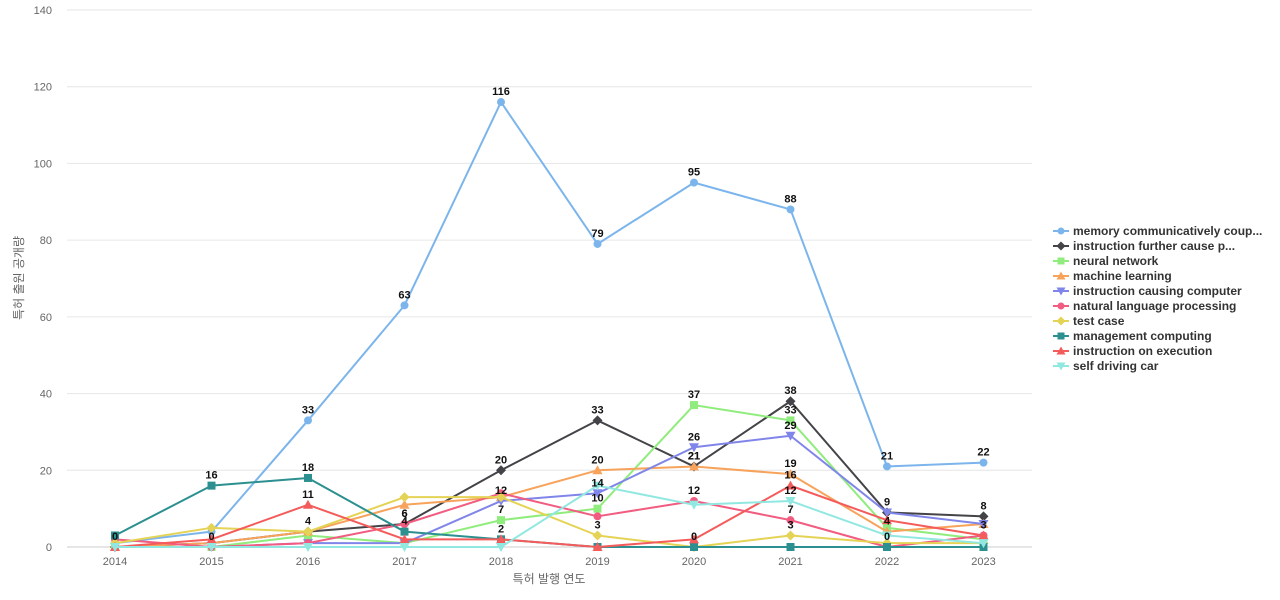  I want to click on legend-item: management computing, so click(1132, 336).